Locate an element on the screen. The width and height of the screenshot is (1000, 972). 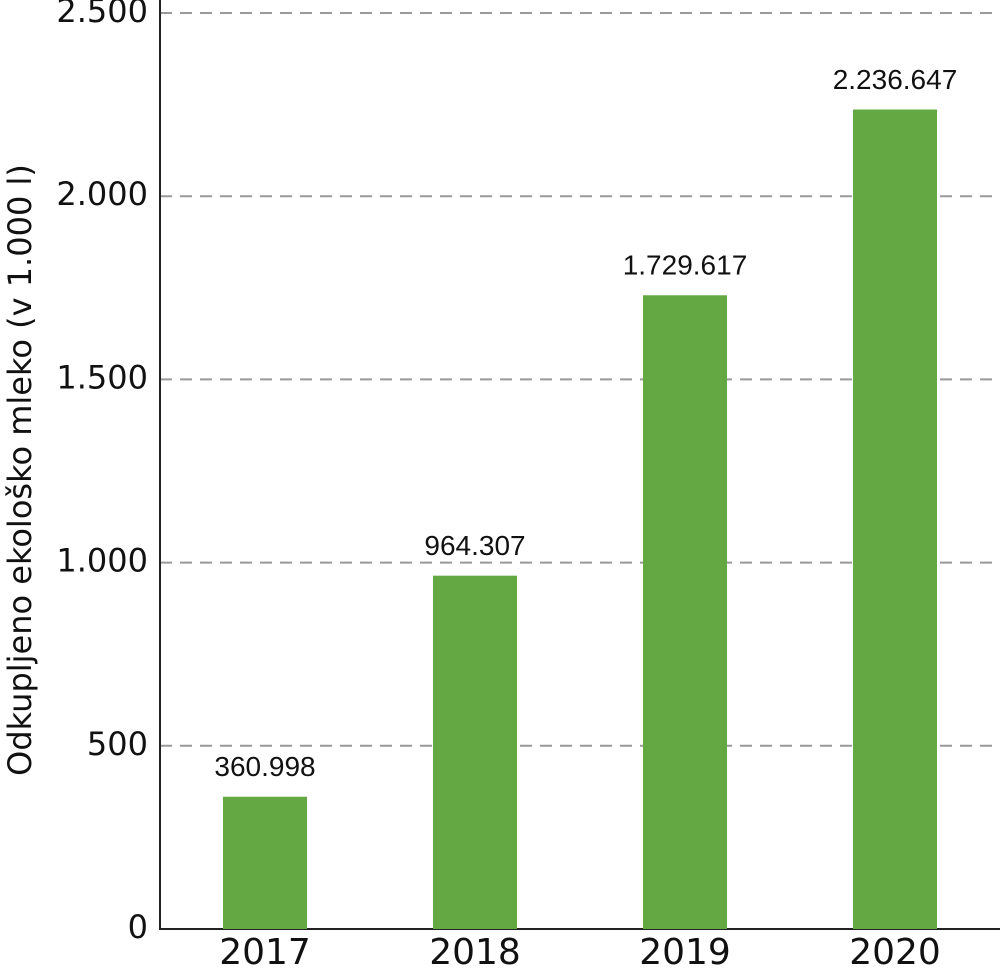
x-tick-label: 2017 is located at coordinates (265, 952).